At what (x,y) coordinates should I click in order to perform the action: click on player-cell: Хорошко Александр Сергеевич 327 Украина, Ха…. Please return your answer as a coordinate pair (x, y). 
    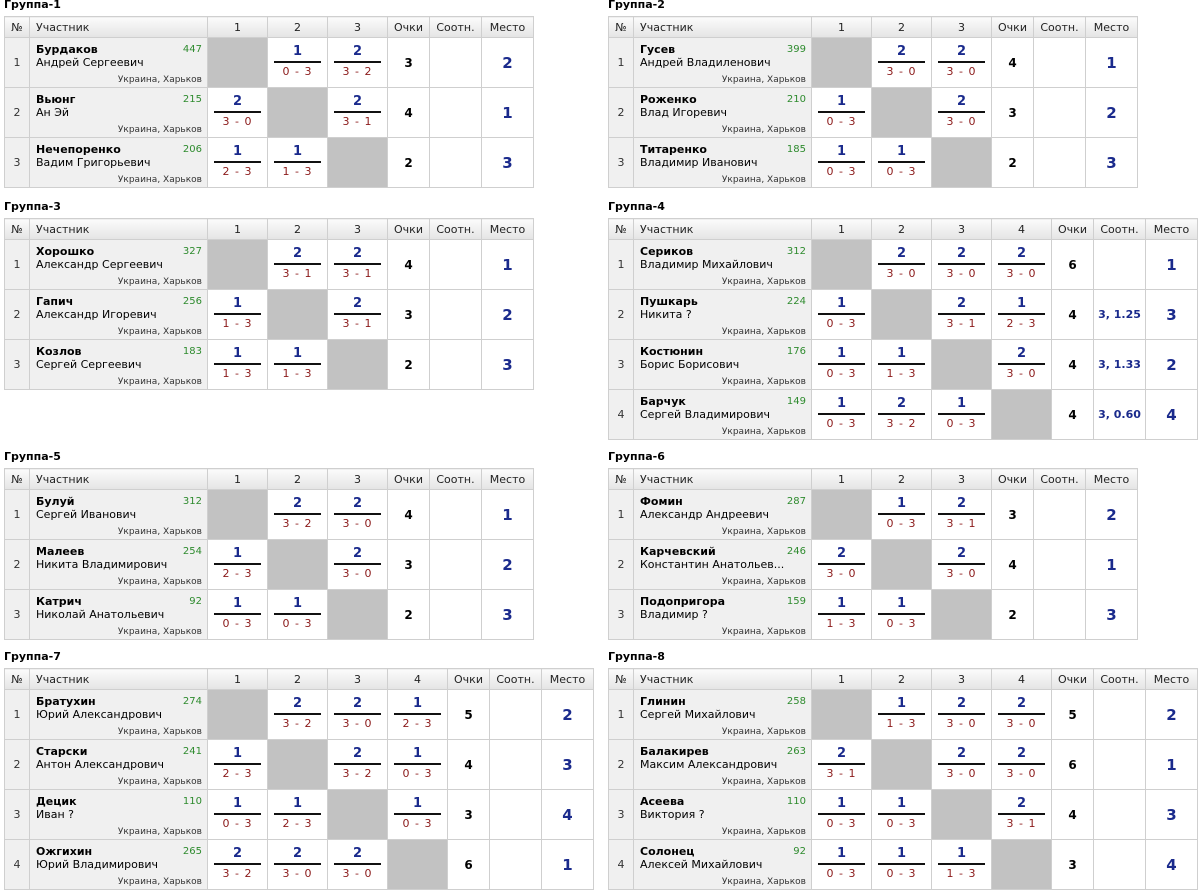
    Looking at the image, I should click on (118, 264).